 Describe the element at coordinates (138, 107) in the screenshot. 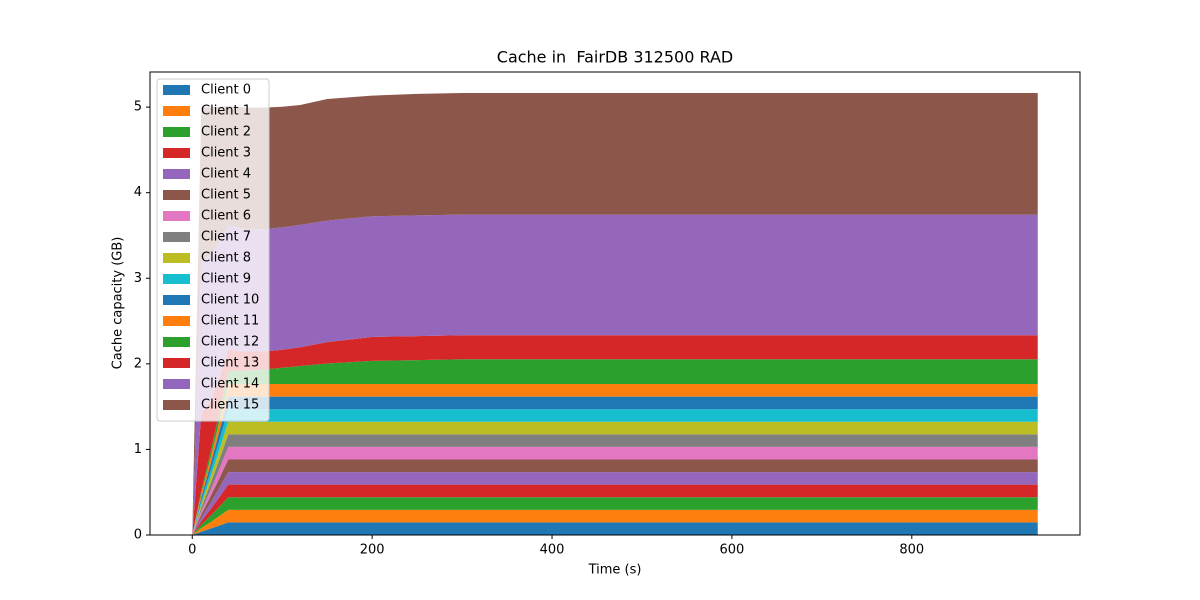

I see `y-tick-label: 5` at that location.